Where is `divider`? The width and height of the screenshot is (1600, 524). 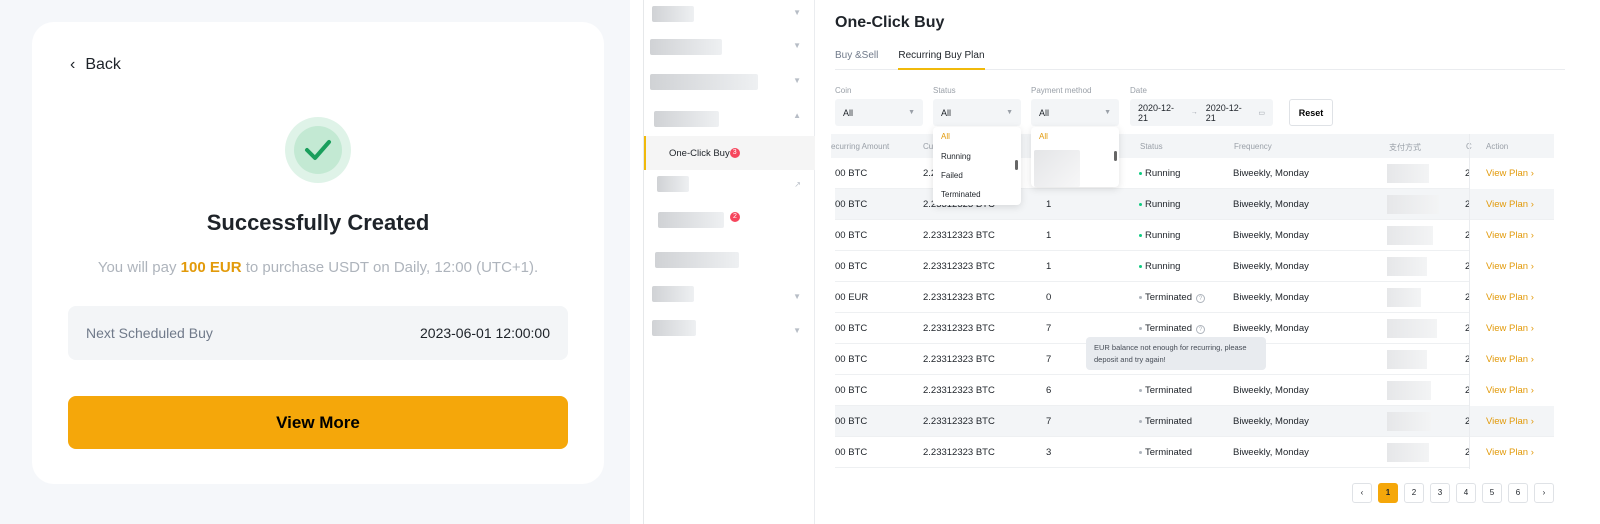 divider is located at coordinates (643, 262).